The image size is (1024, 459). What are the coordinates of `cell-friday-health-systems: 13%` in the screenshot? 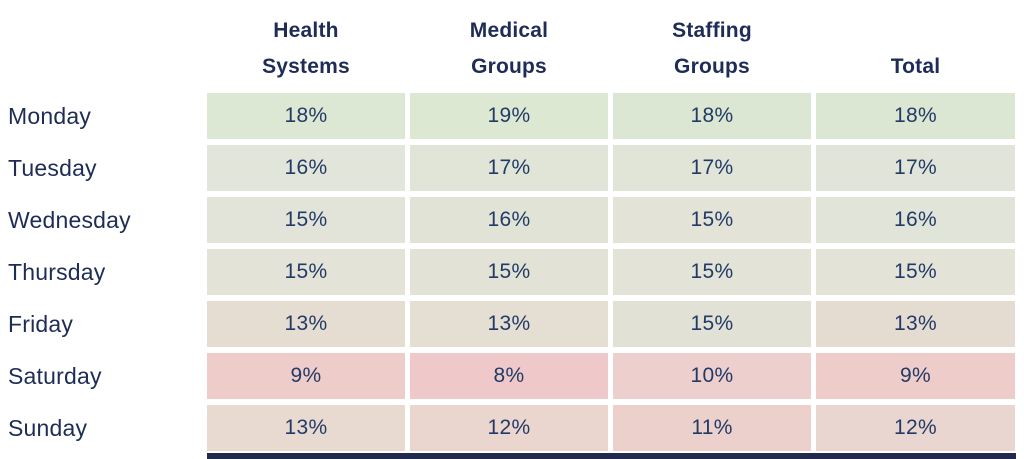 It's located at (306, 324).